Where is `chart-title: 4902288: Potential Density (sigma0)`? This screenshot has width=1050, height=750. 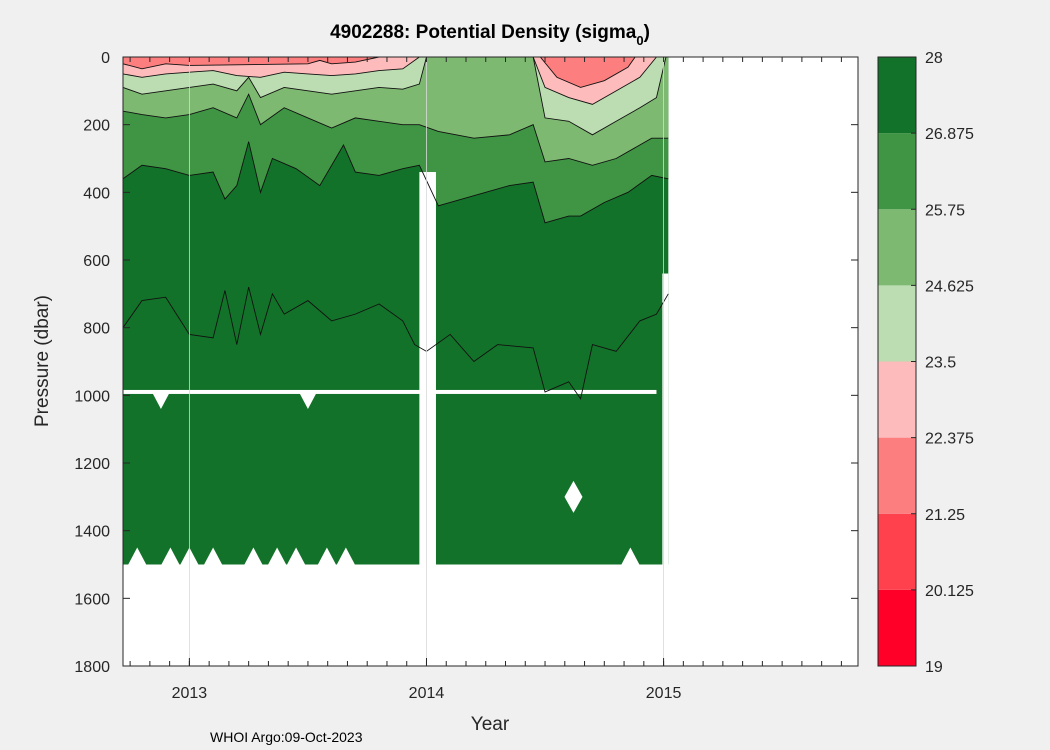 chart-title: 4902288: Potential Density (sigma0) is located at coordinates (490, 35).